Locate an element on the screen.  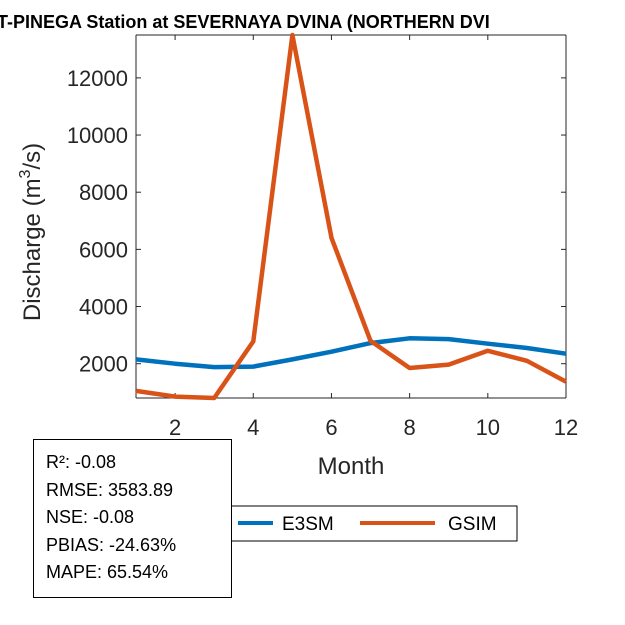
stat-rmse: RMSE: 3583.89 is located at coordinates (110, 489).